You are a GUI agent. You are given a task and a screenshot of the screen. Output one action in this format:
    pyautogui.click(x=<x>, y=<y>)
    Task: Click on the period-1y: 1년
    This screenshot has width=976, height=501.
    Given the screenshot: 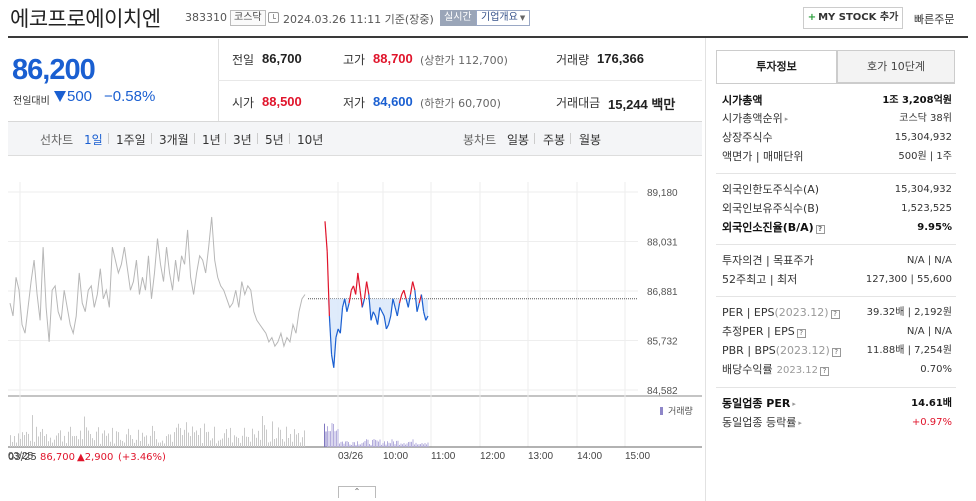 What is the action you would take?
    pyautogui.click(x=211, y=140)
    